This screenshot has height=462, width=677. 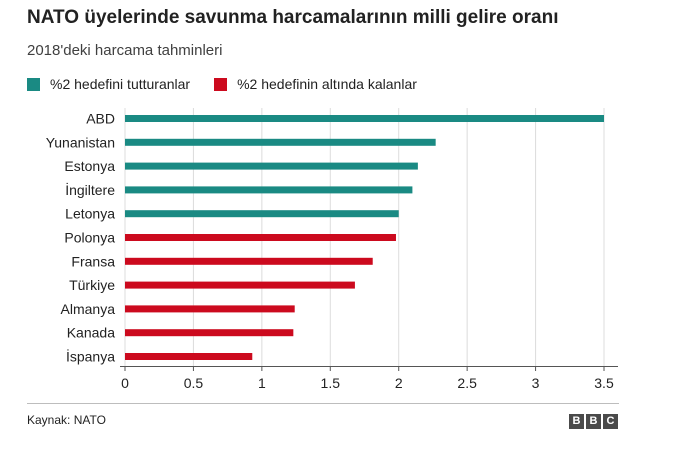 I want to click on category-label: Letonya, so click(x=90, y=214).